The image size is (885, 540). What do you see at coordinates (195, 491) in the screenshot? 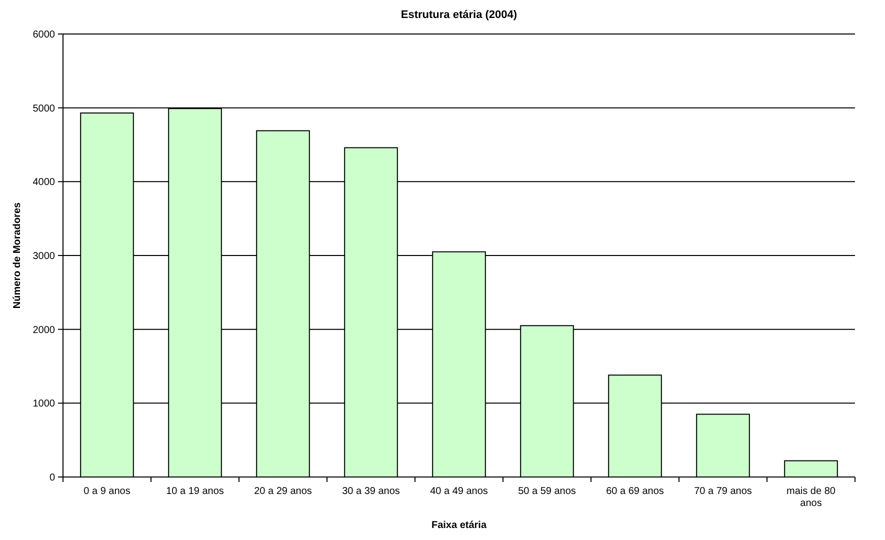
I see `x-tick-label: 10 a 19 anos` at bounding box center [195, 491].